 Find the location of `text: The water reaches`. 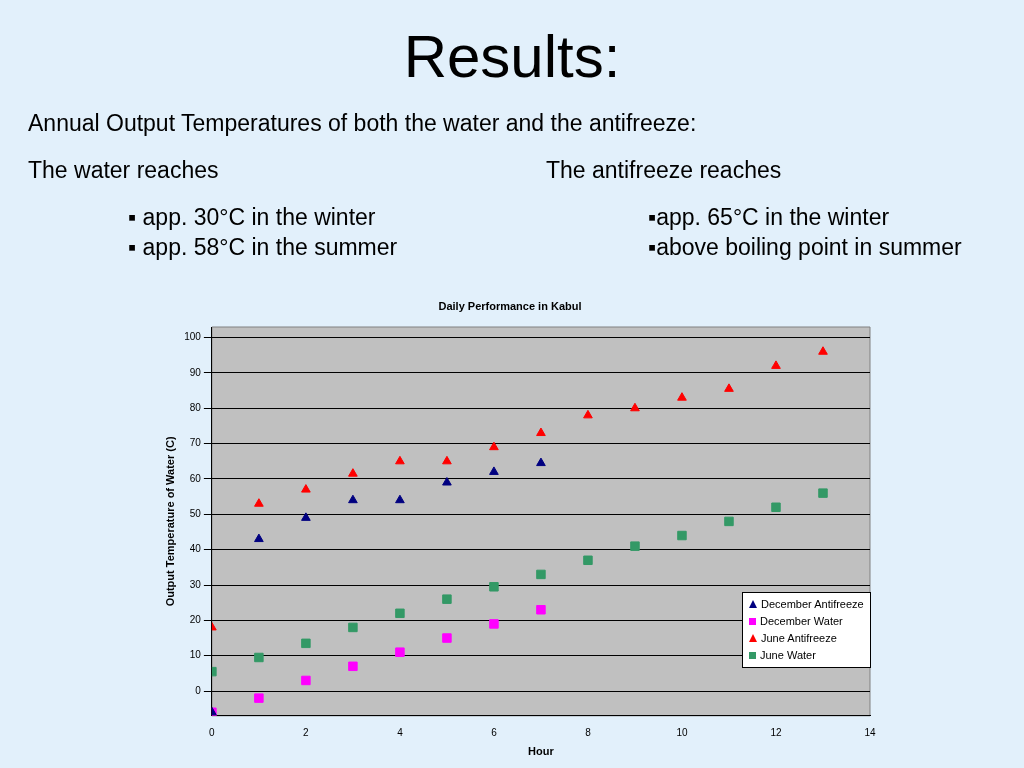

text: The water reaches is located at coordinates (123, 170).